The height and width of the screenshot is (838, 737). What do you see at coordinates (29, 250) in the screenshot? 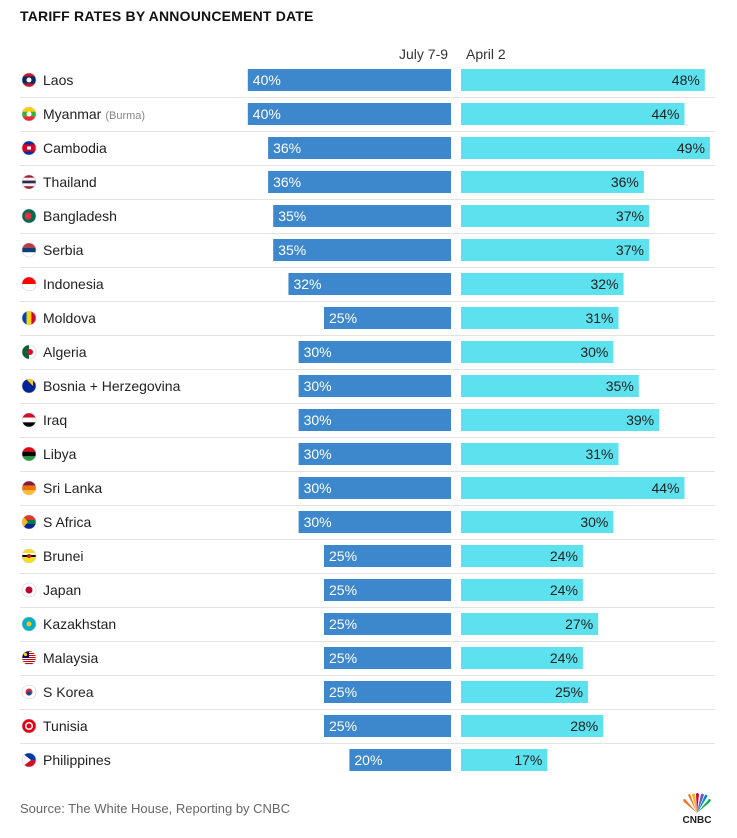
I see `serbia-flag-icon` at bounding box center [29, 250].